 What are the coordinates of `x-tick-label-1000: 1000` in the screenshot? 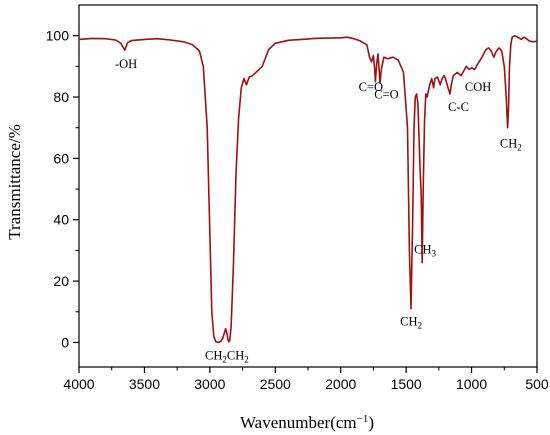 It's located at (471, 384).